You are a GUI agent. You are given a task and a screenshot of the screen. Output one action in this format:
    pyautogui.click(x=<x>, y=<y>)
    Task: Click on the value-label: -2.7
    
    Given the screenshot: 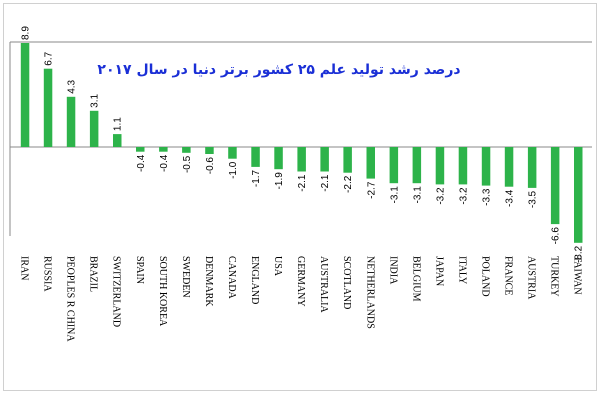 What is the action you would take?
    pyautogui.click(x=371, y=190)
    